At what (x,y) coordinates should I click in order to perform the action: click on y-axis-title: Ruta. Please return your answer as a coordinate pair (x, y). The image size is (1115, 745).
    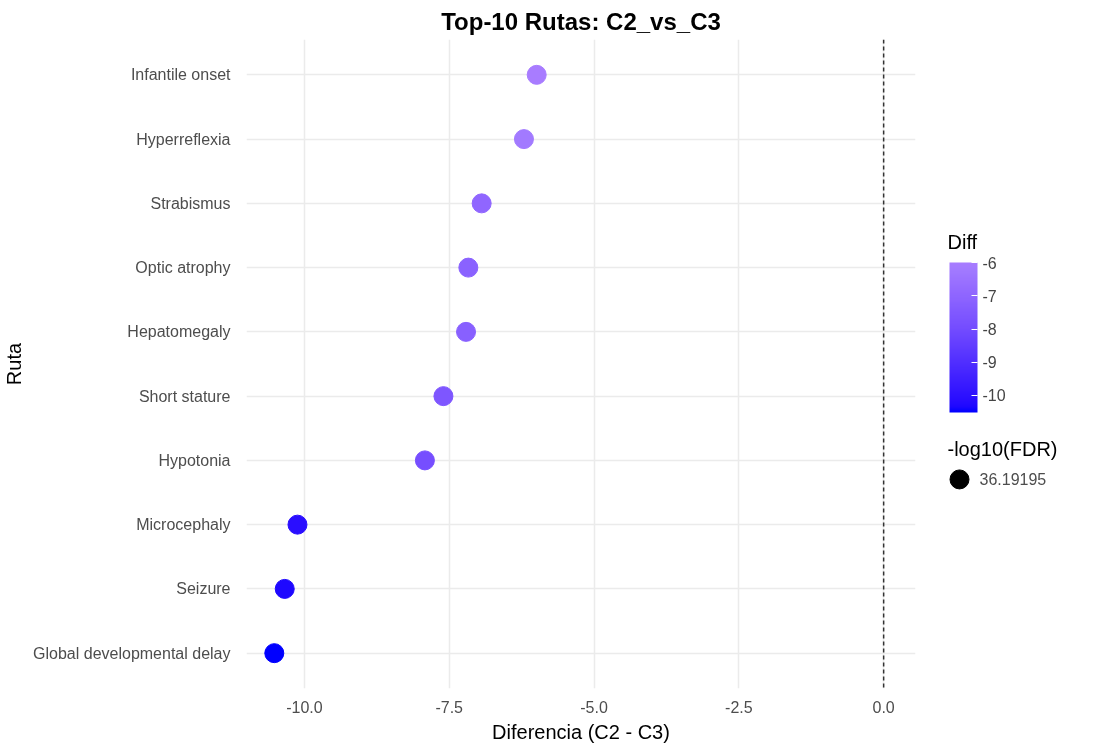
    Looking at the image, I should click on (14, 364).